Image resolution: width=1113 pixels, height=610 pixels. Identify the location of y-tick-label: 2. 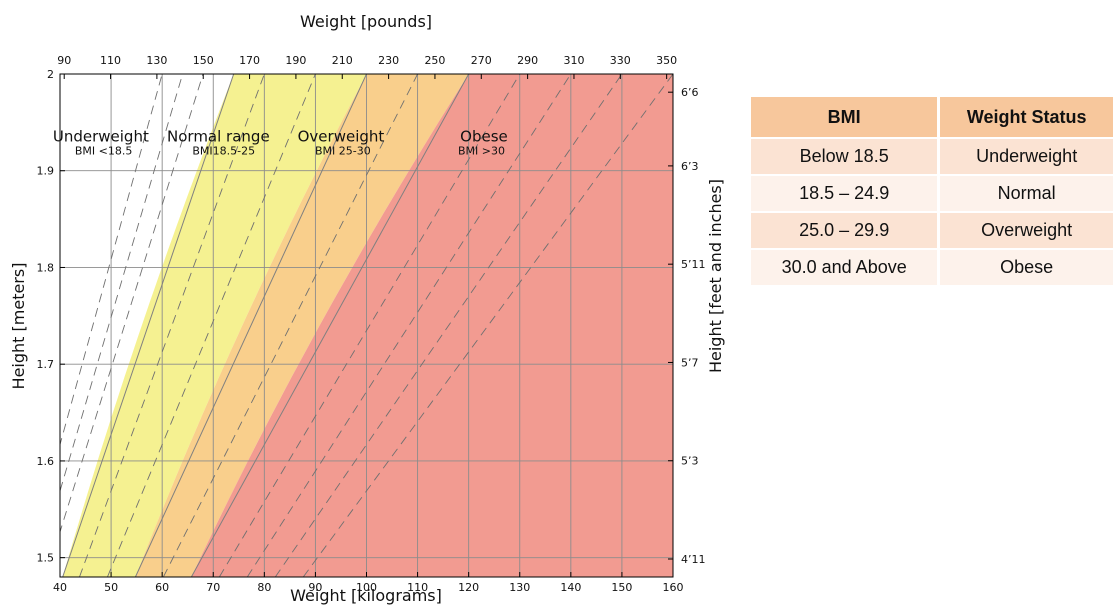
(50, 74).